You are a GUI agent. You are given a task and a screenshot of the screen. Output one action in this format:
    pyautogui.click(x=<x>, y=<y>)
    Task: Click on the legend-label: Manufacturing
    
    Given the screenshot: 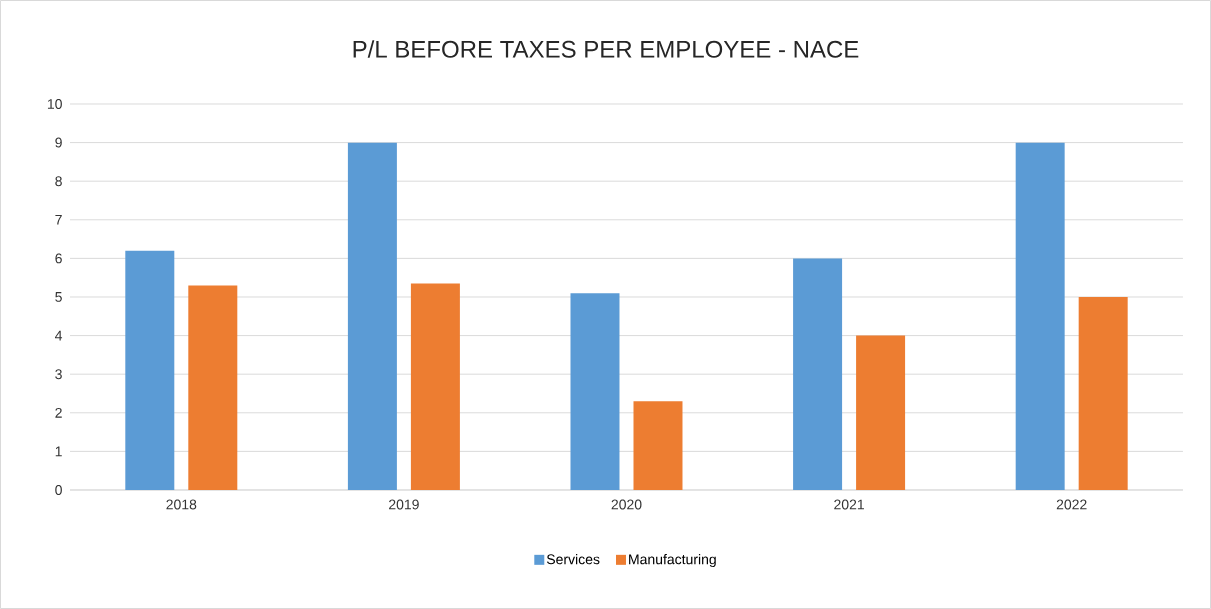 What is the action you would take?
    pyautogui.click(x=672, y=561)
    